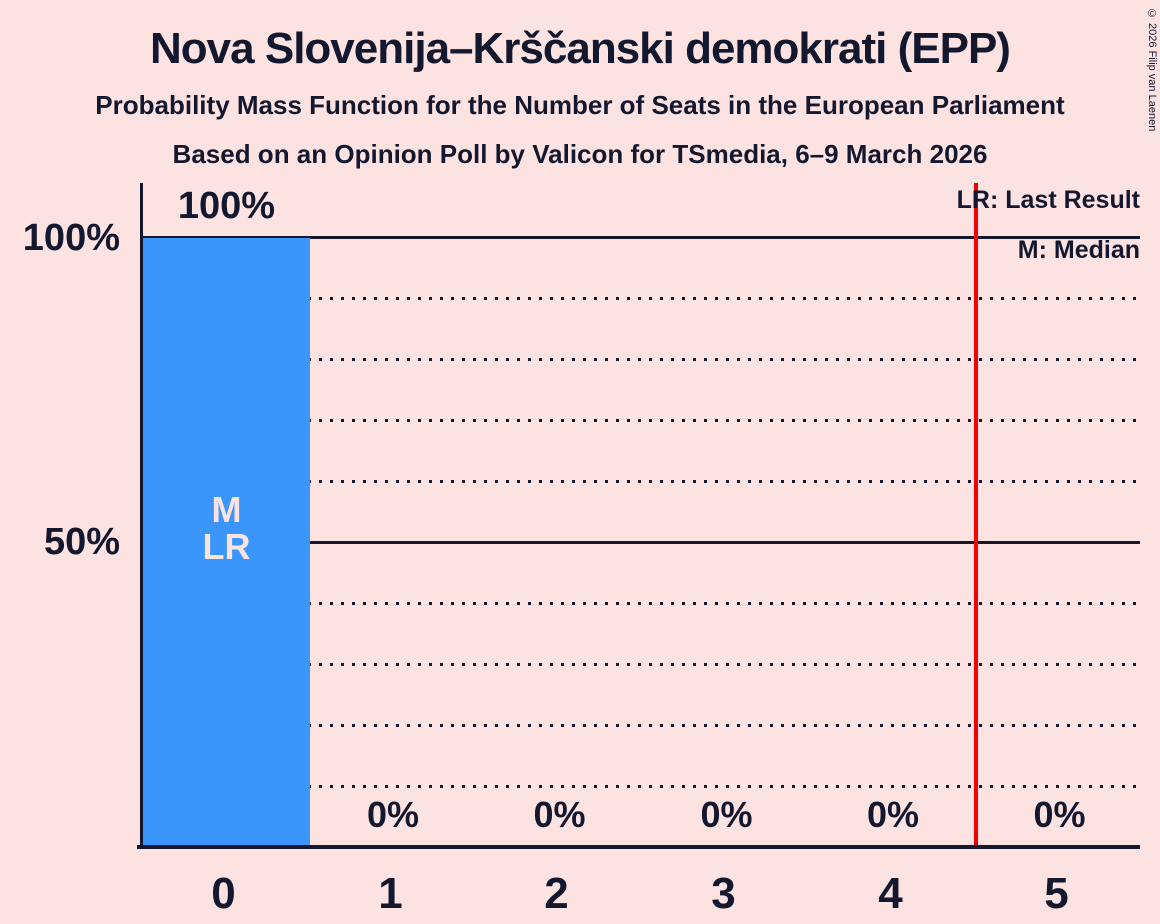 Image resolution: width=1160 pixels, height=924 pixels. I want to click on copyright-note: © 2026 Filip van Laenen, so click(1152, 70).